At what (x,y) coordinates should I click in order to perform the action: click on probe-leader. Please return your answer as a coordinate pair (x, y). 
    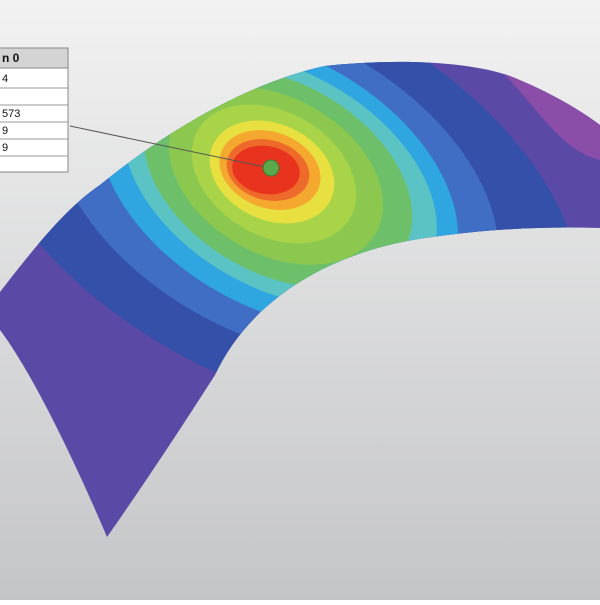
    Looking at the image, I should click on (170, 147).